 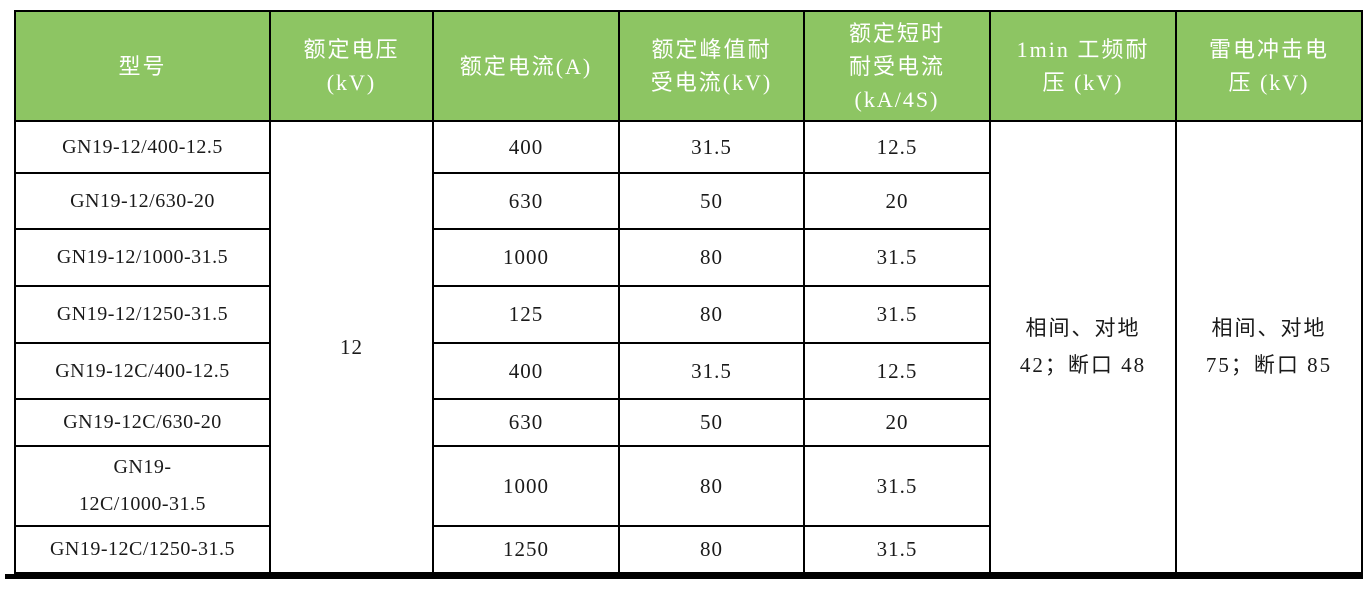 What do you see at coordinates (142, 422) in the screenshot?
I see `model-cell: GN19-12C/630-20` at bounding box center [142, 422].